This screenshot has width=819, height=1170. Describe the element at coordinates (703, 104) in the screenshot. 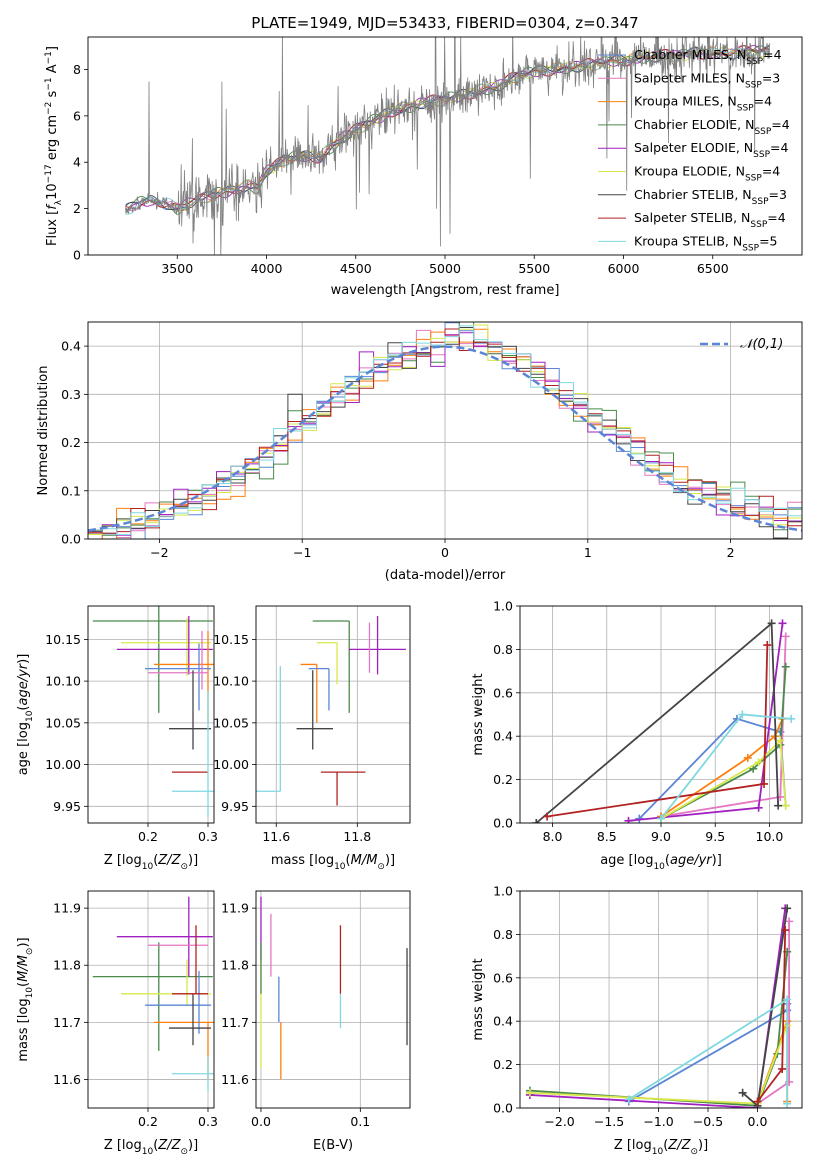

I see `legend-label: Kroupa MILES, NSSP=4` at that location.